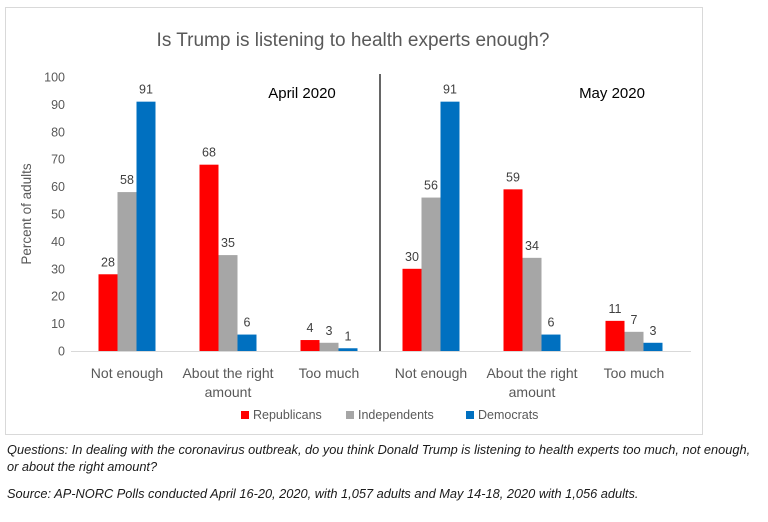 Image resolution: width=768 pixels, height=522 pixels. Describe the element at coordinates (513, 177) in the screenshot. I see `data-label: 59` at that location.